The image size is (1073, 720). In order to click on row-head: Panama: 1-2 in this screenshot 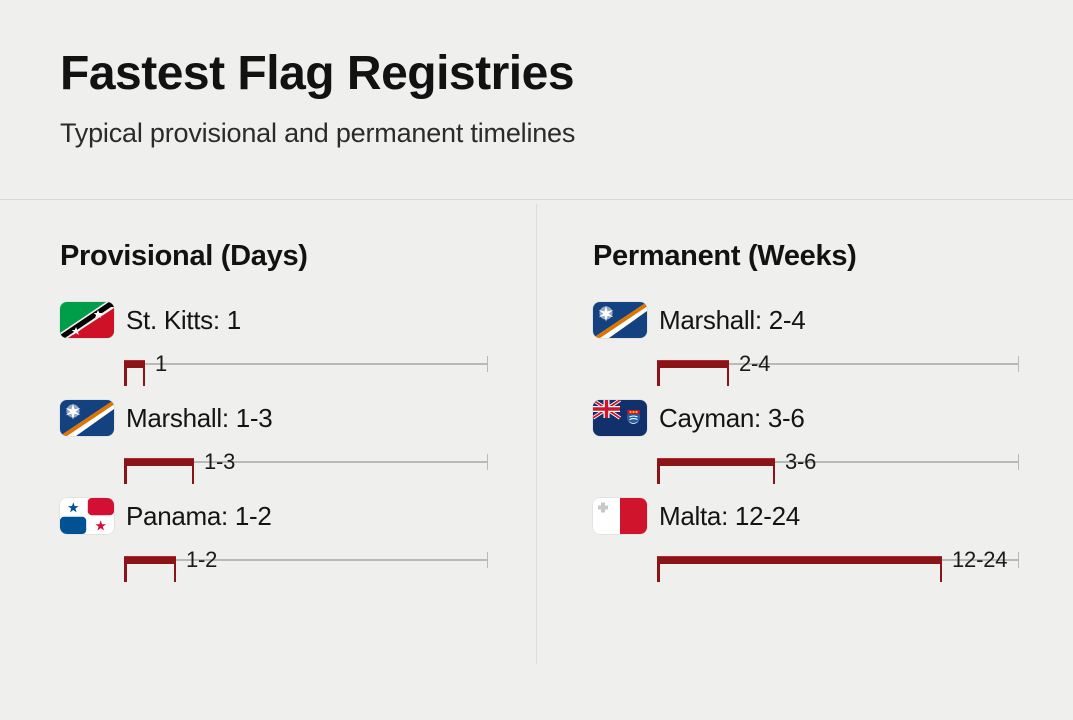, I will do `click(298, 516)`.